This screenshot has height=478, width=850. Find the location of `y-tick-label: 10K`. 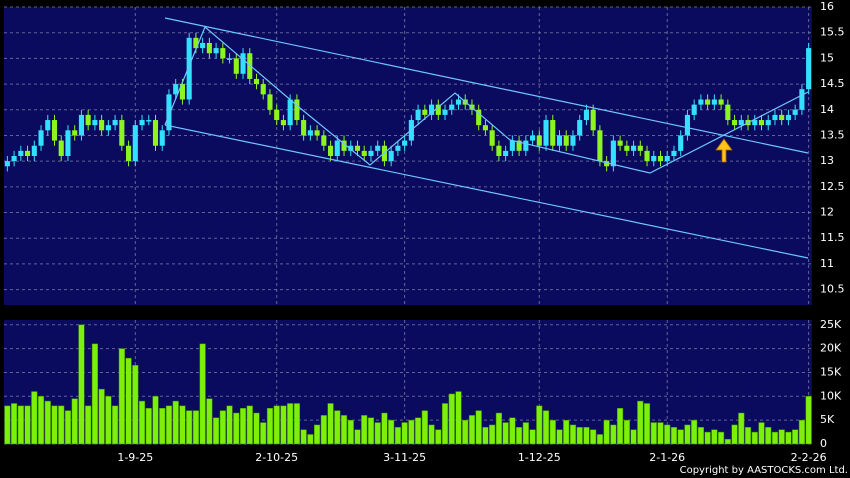

y-tick-label: 10K is located at coordinates (831, 395).